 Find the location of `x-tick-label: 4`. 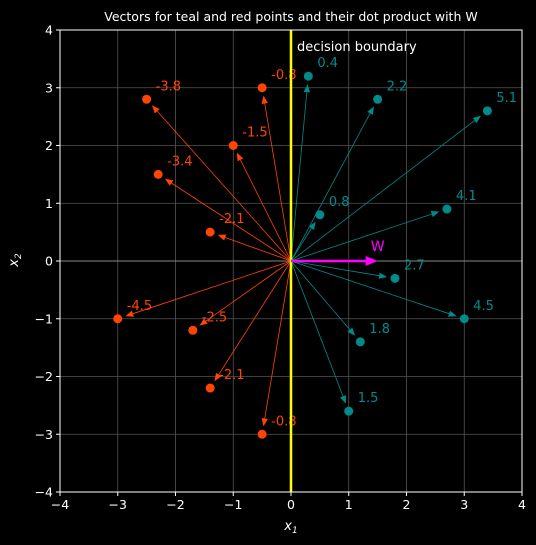

x-tick-label: 4 is located at coordinates (522, 504).